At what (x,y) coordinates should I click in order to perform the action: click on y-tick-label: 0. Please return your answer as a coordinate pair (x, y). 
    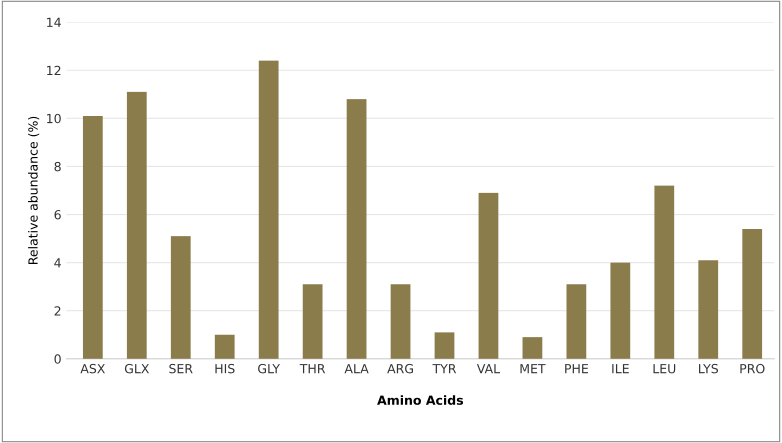
    Looking at the image, I should click on (57, 359).